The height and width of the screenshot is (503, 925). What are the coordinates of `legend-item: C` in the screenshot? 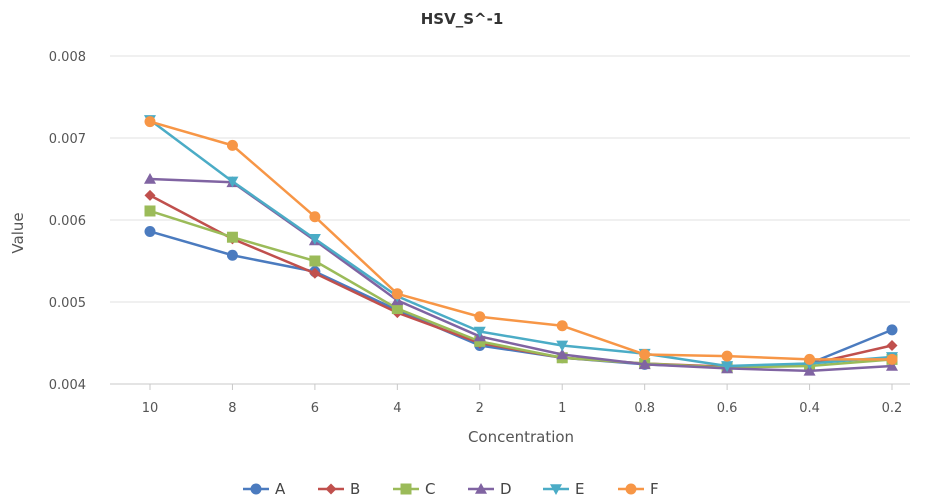 It's located at (414, 489).